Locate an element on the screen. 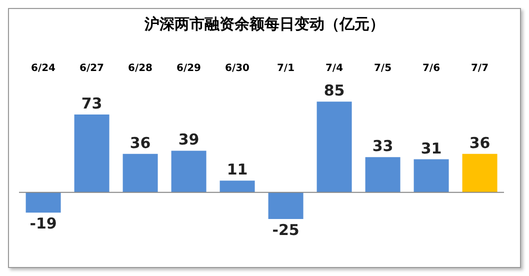  data-label: 31 is located at coordinates (431, 148).